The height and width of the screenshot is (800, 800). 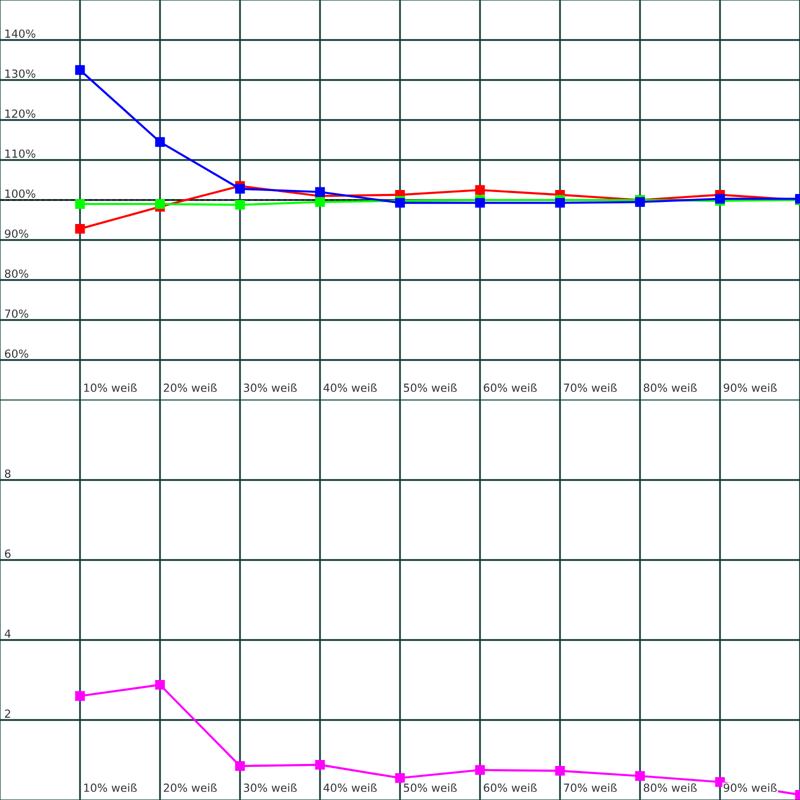 I want to click on y-tick-label: 110%, so click(x=20, y=153).